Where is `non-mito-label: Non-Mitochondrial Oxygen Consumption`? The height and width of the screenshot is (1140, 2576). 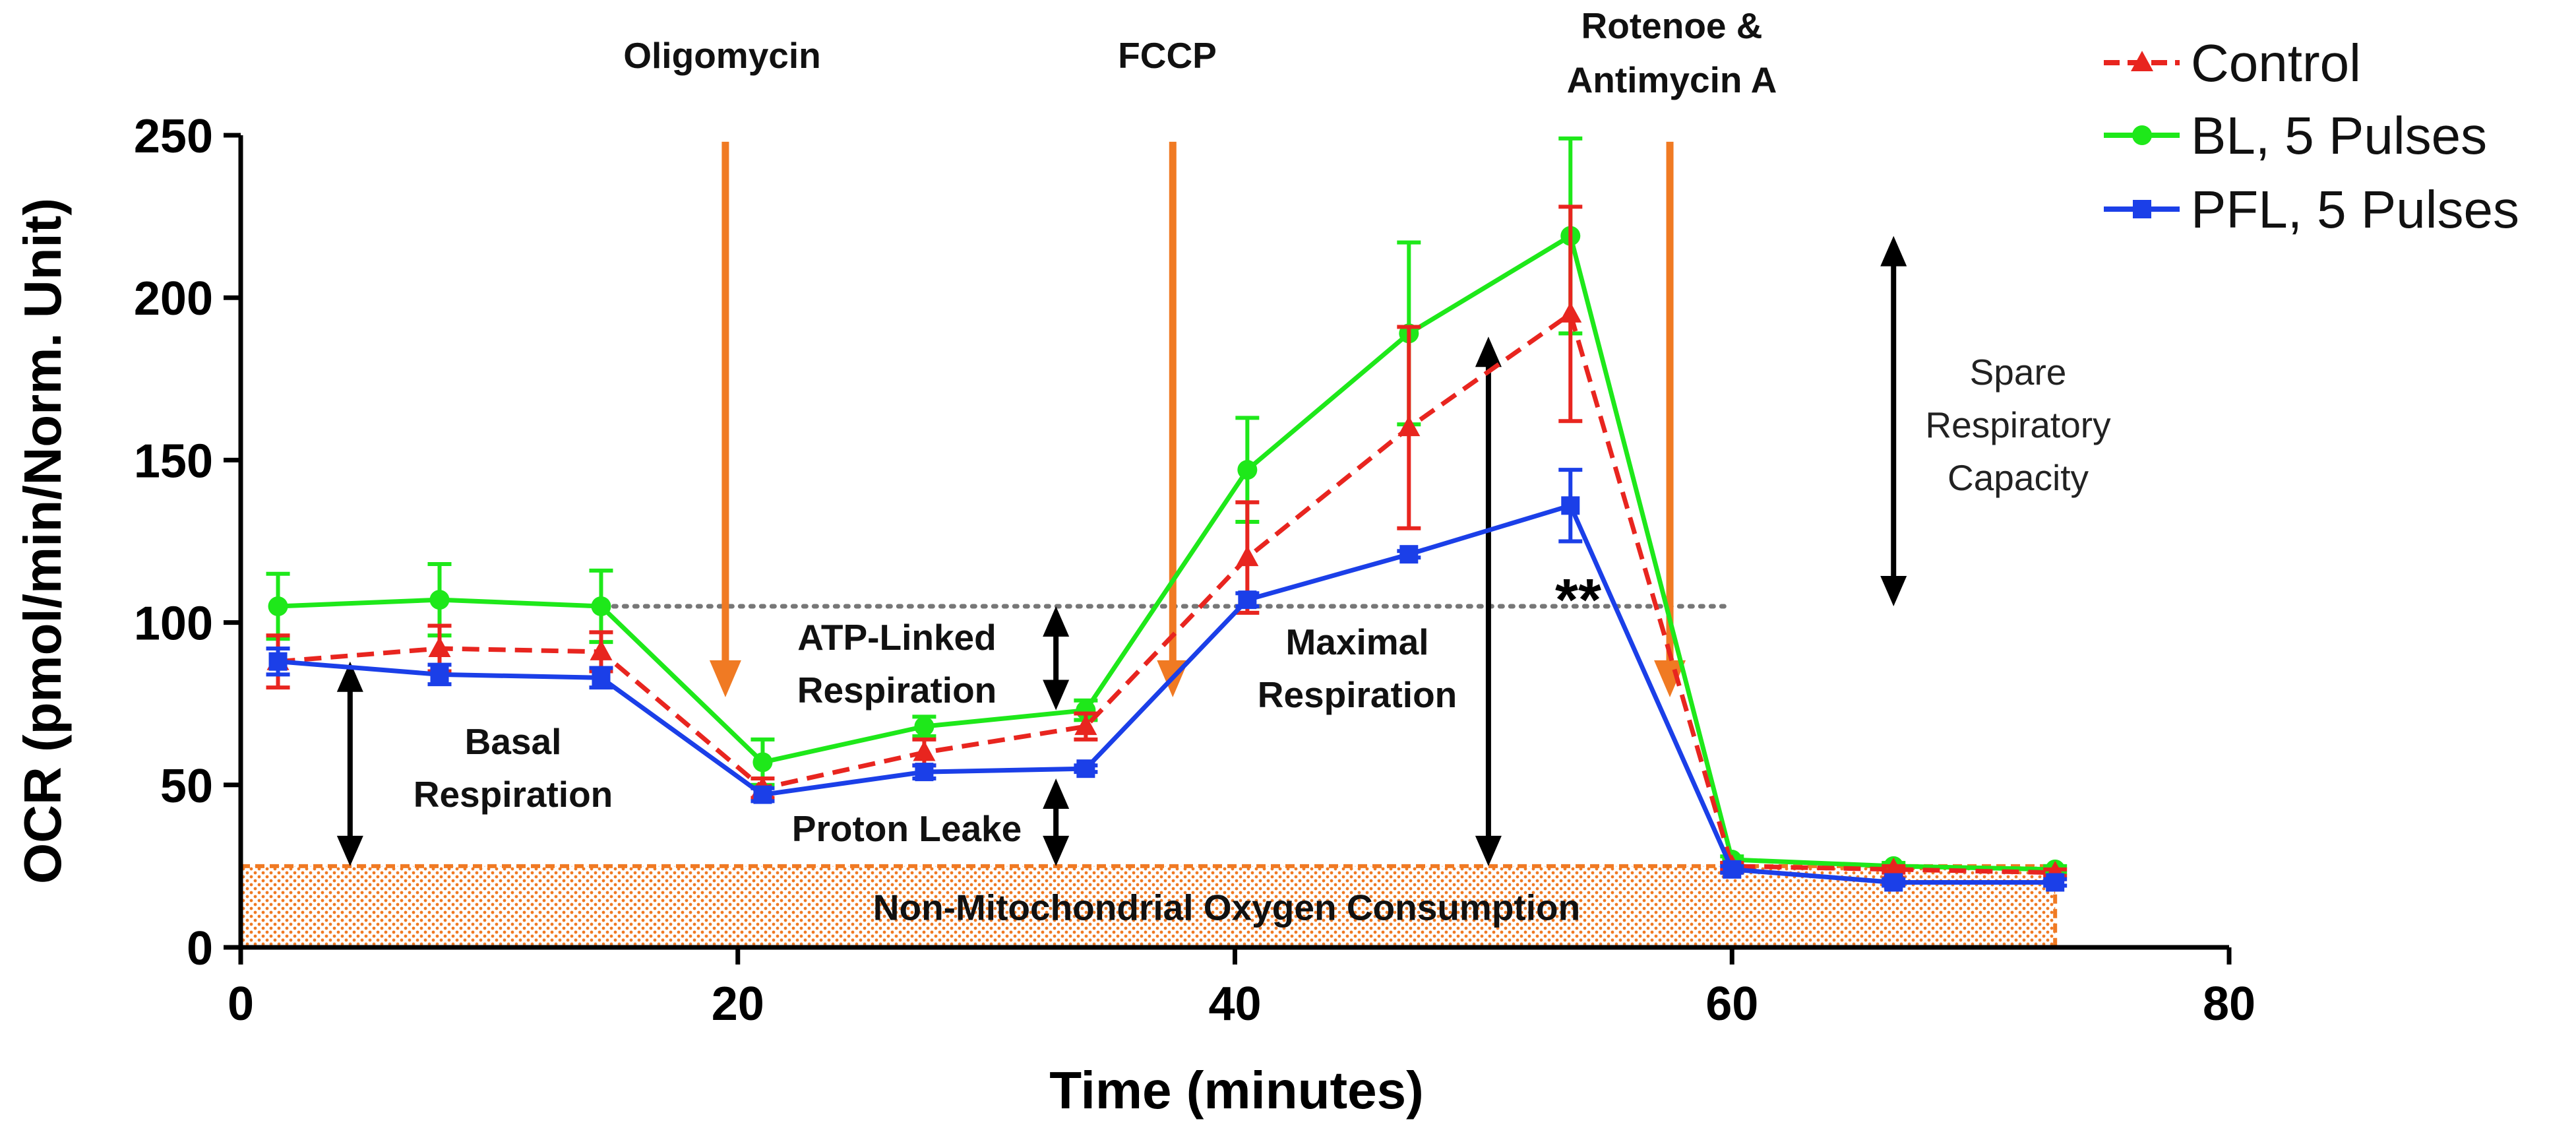
non-mito-label: Non-Mitochondrial Oxygen Consumption is located at coordinates (1226, 907).